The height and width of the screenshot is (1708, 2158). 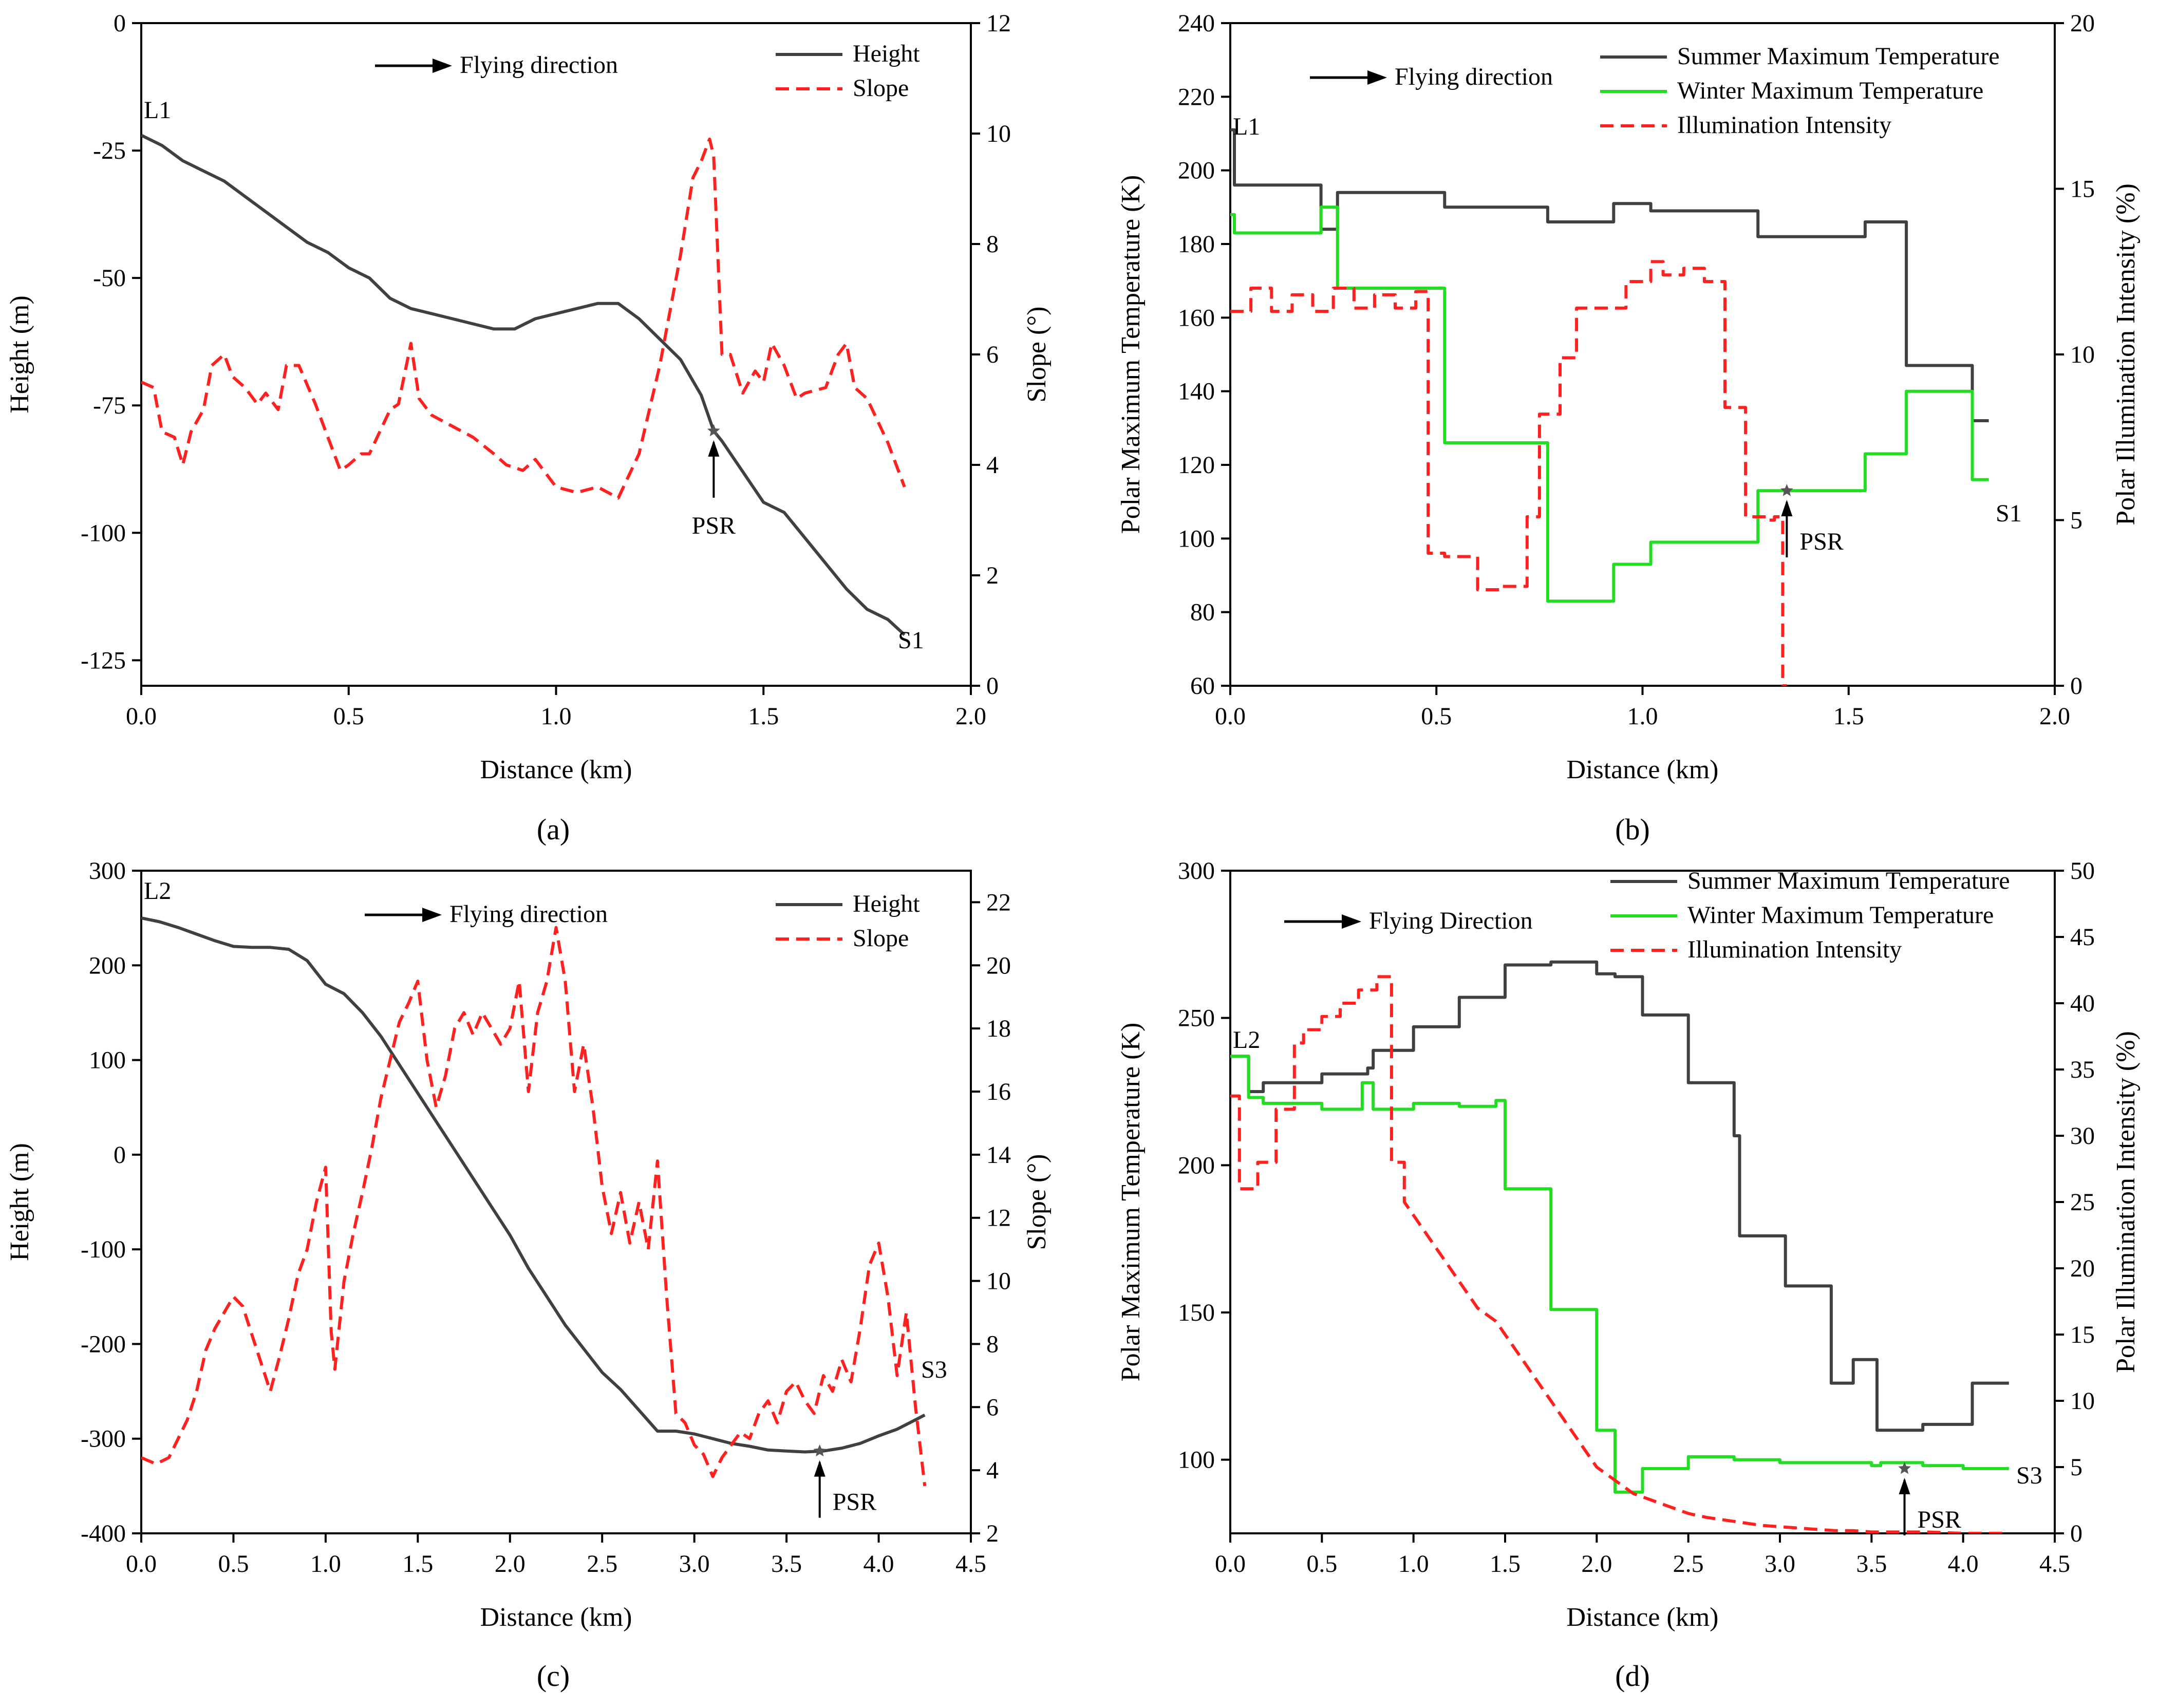 I want to click on y-right-tick-label: 35, so click(x=2082, y=1069).